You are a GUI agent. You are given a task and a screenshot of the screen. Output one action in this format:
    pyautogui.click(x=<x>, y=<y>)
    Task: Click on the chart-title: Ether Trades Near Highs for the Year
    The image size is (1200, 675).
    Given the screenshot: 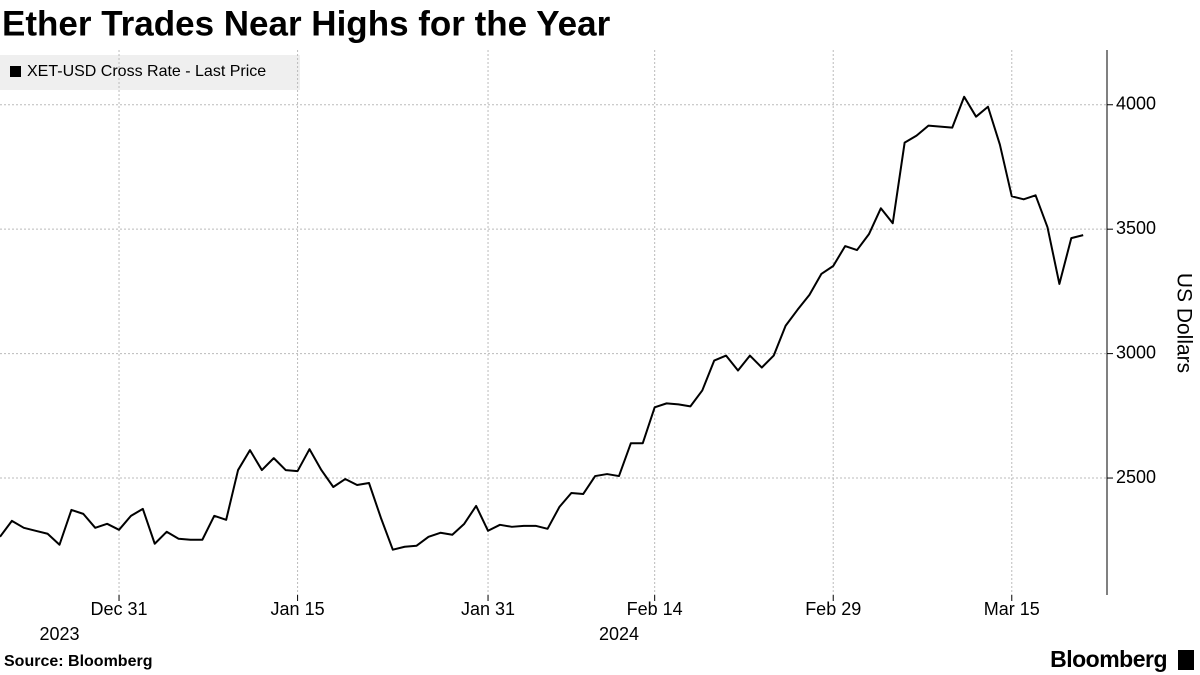 What is the action you would take?
    pyautogui.click(x=306, y=23)
    